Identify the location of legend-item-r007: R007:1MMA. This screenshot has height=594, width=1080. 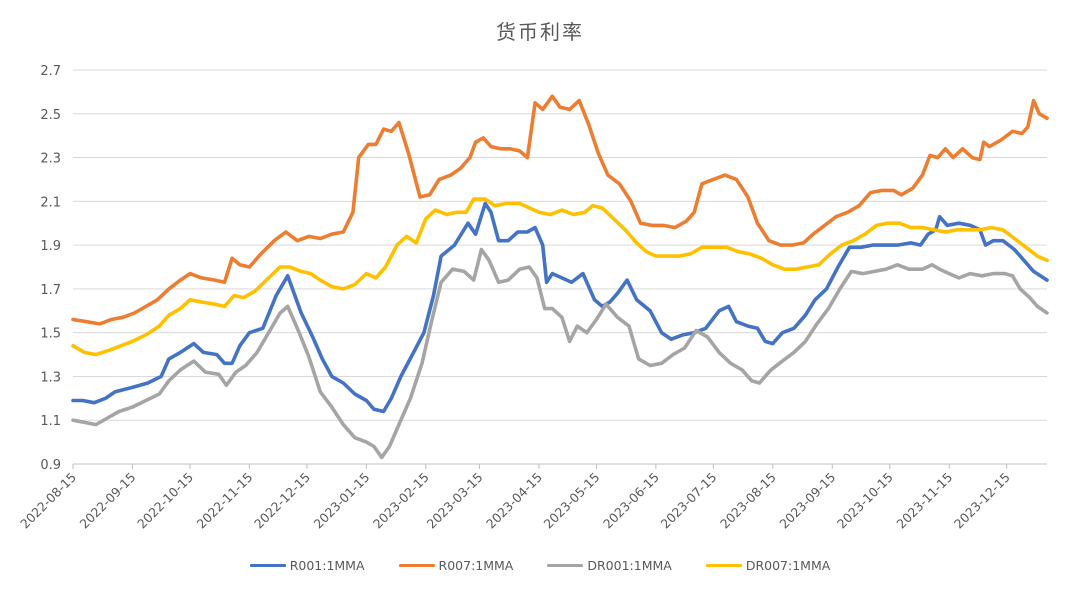
(456, 565).